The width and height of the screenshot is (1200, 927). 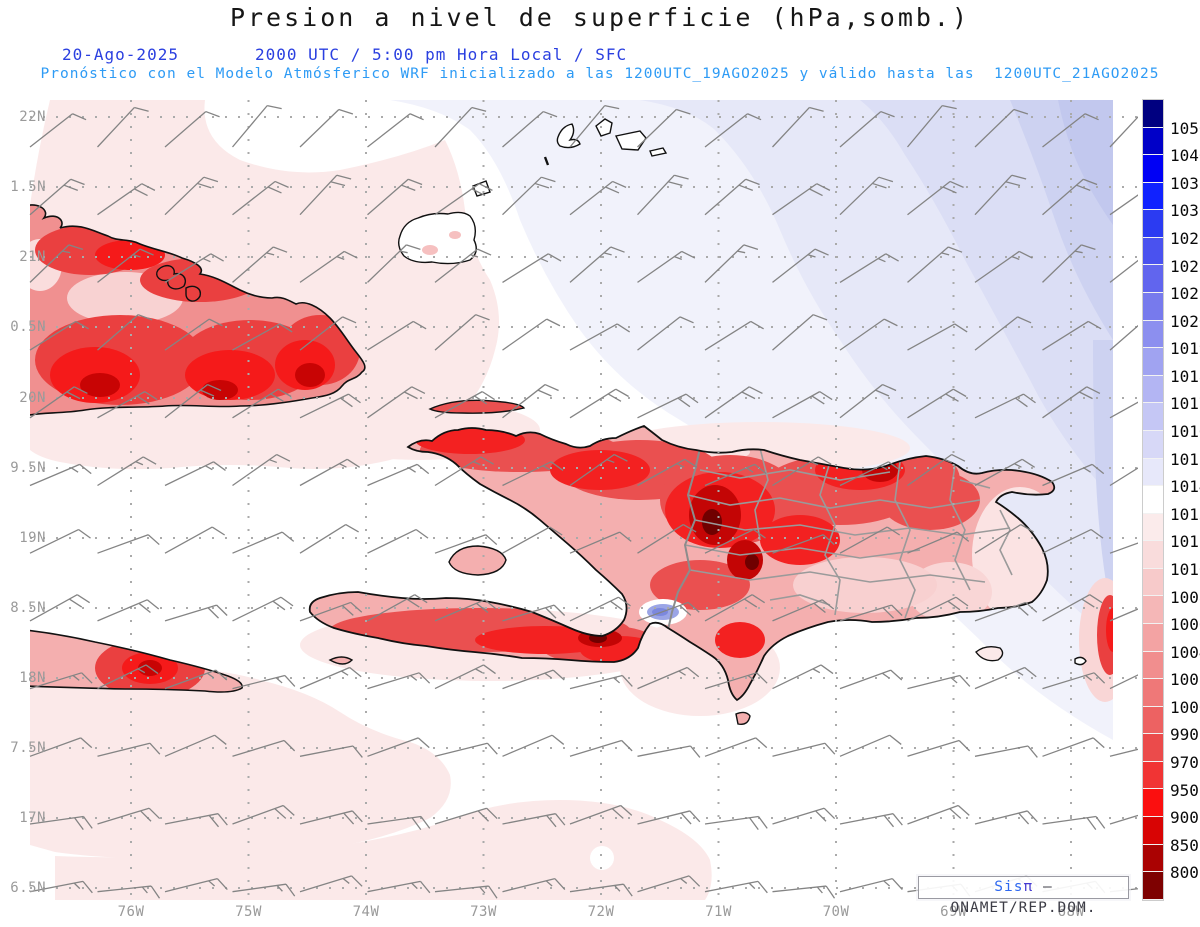 What do you see at coordinates (1028, 887) in the screenshot?
I see `pi-symbol-icon: π` at bounding box center [1028, 887].